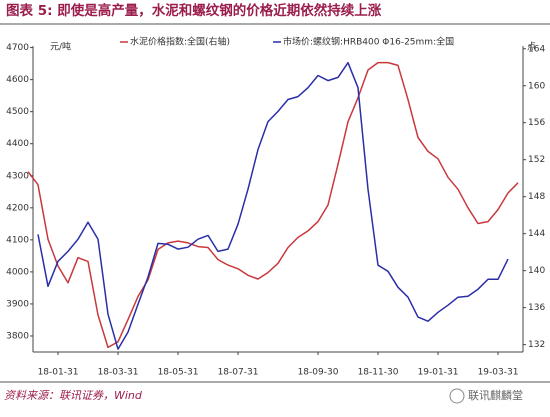 The width and height of the screenshot is (550, 417). I want to click on y-tick-label: 4200, so click(17, 208).